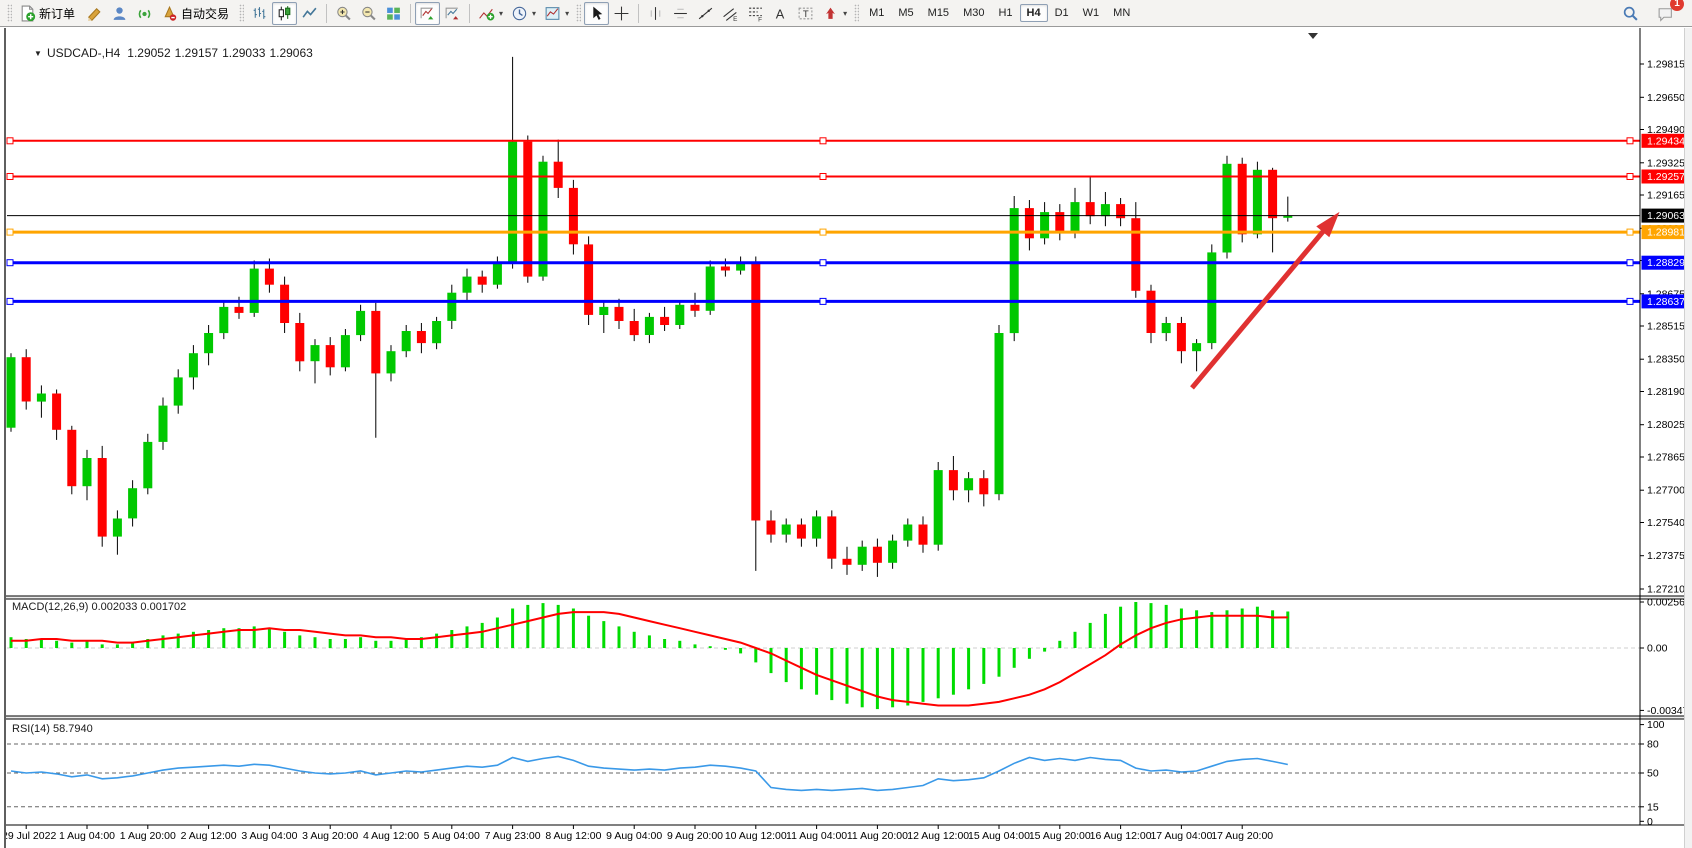 The height and width of the screenshot is (848, 1692). Describe the element at coordinates (343, 13) in the screenshot. I see `zoom-in-button` at that location.